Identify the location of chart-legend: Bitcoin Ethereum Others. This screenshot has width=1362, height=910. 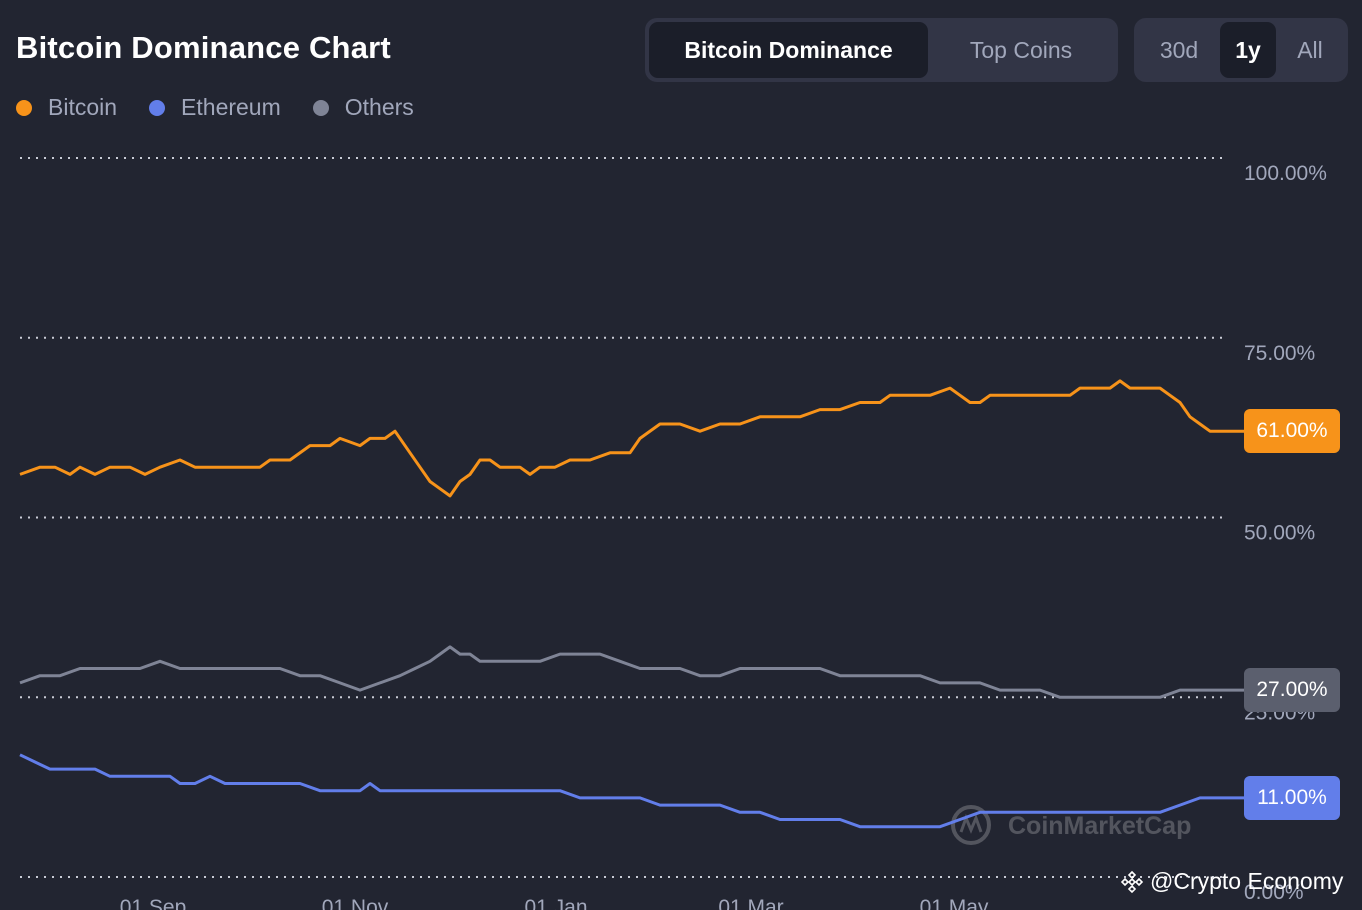
(215, 107).